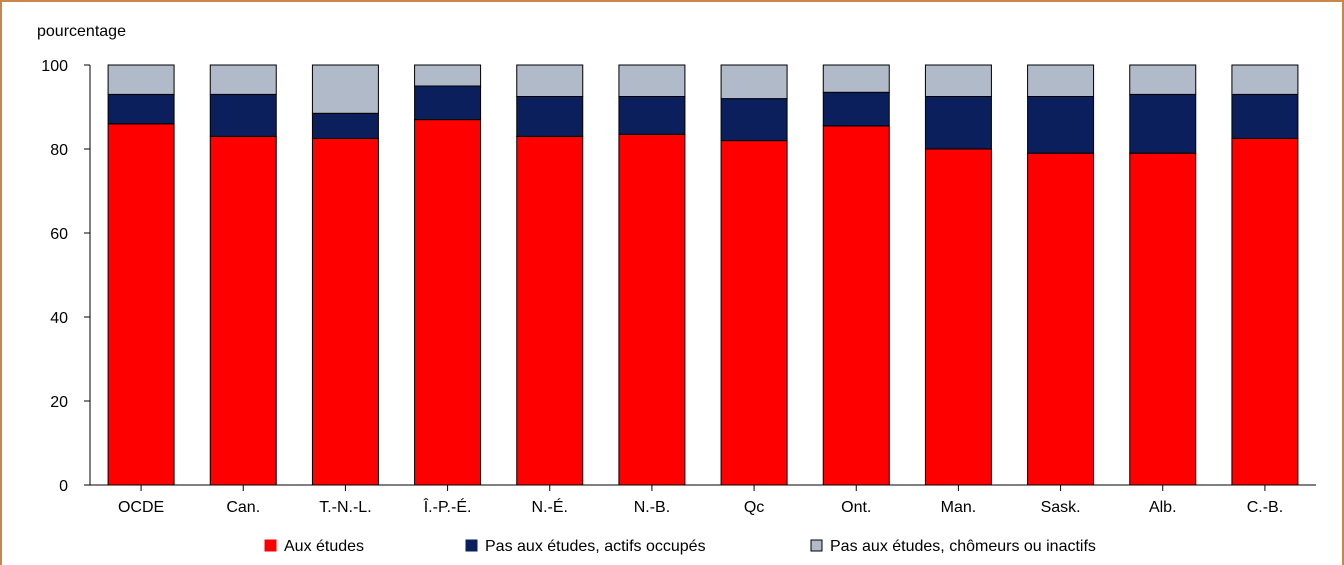  What do you see at coordinates (963, 546) in the screenshot?
I see `legend-label: Pas aux études, chômeurs ou inactifs` at bounding box center [963, 546].